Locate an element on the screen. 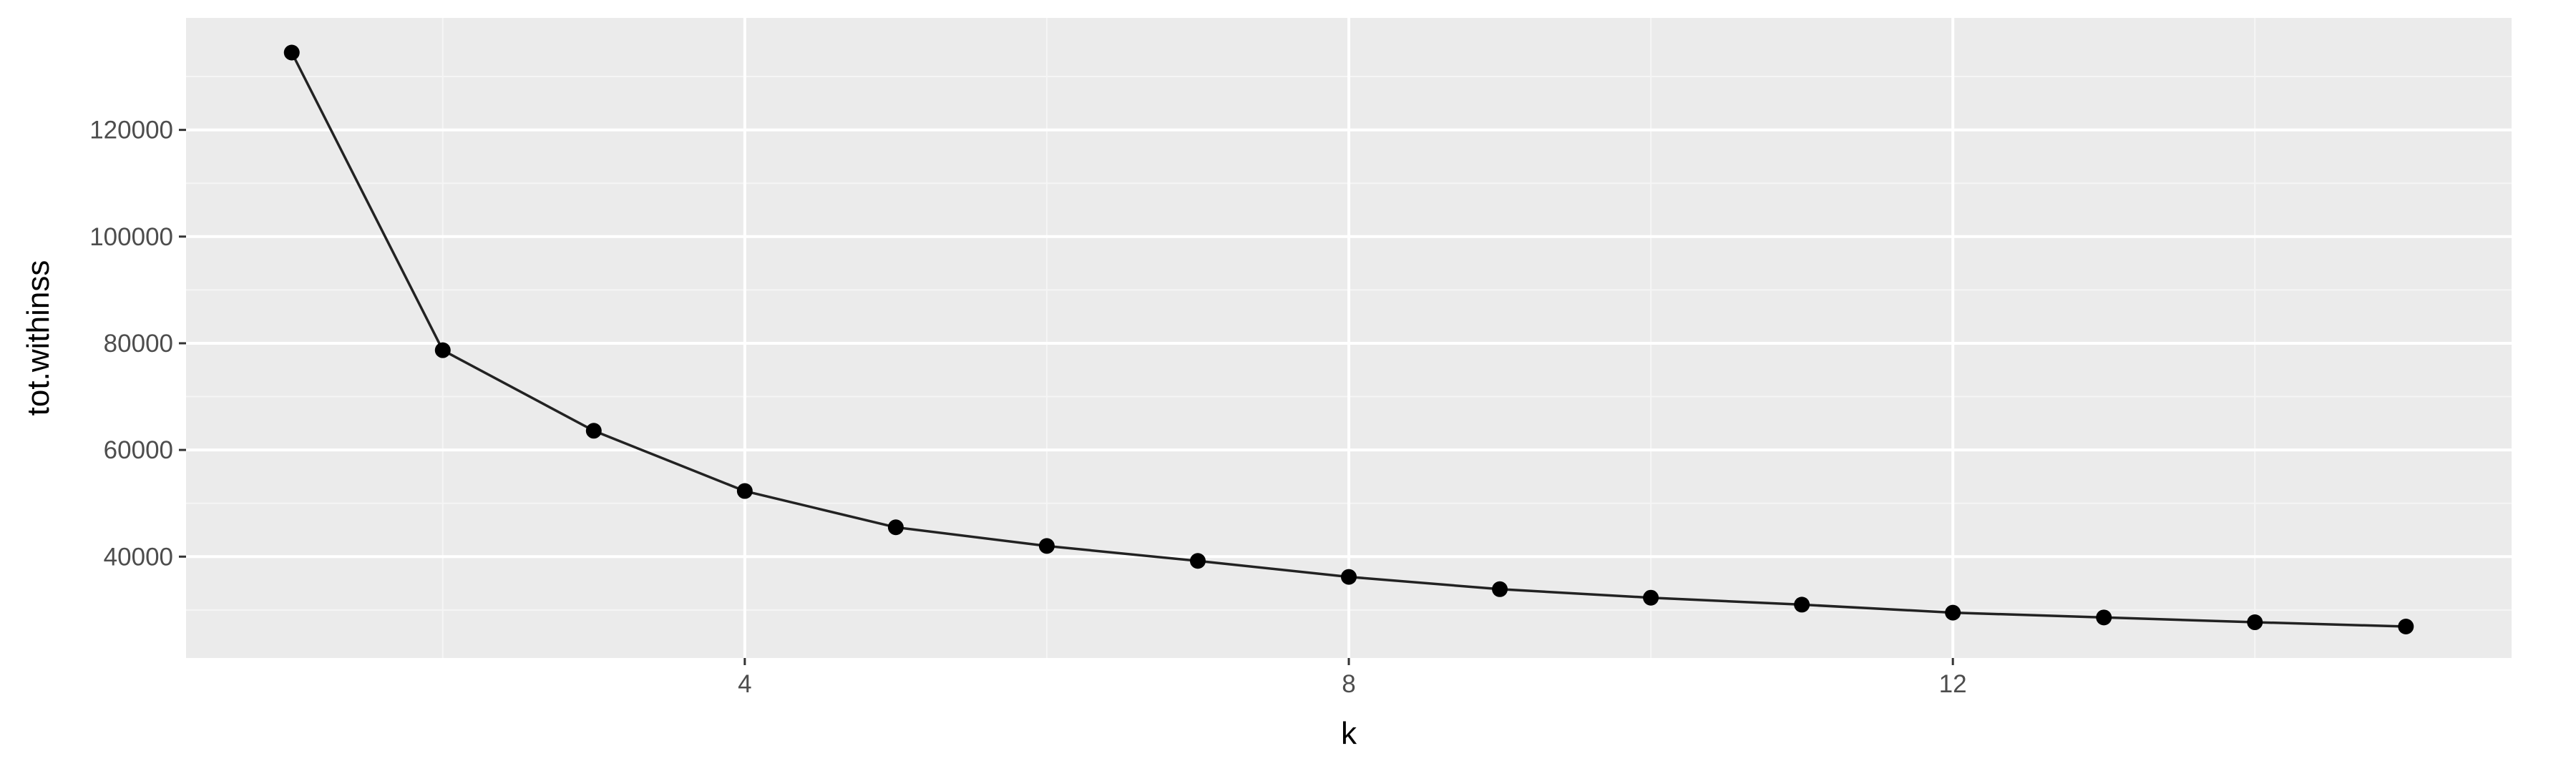  y-tick-label: 120000 is located at coordinates (131, 130).